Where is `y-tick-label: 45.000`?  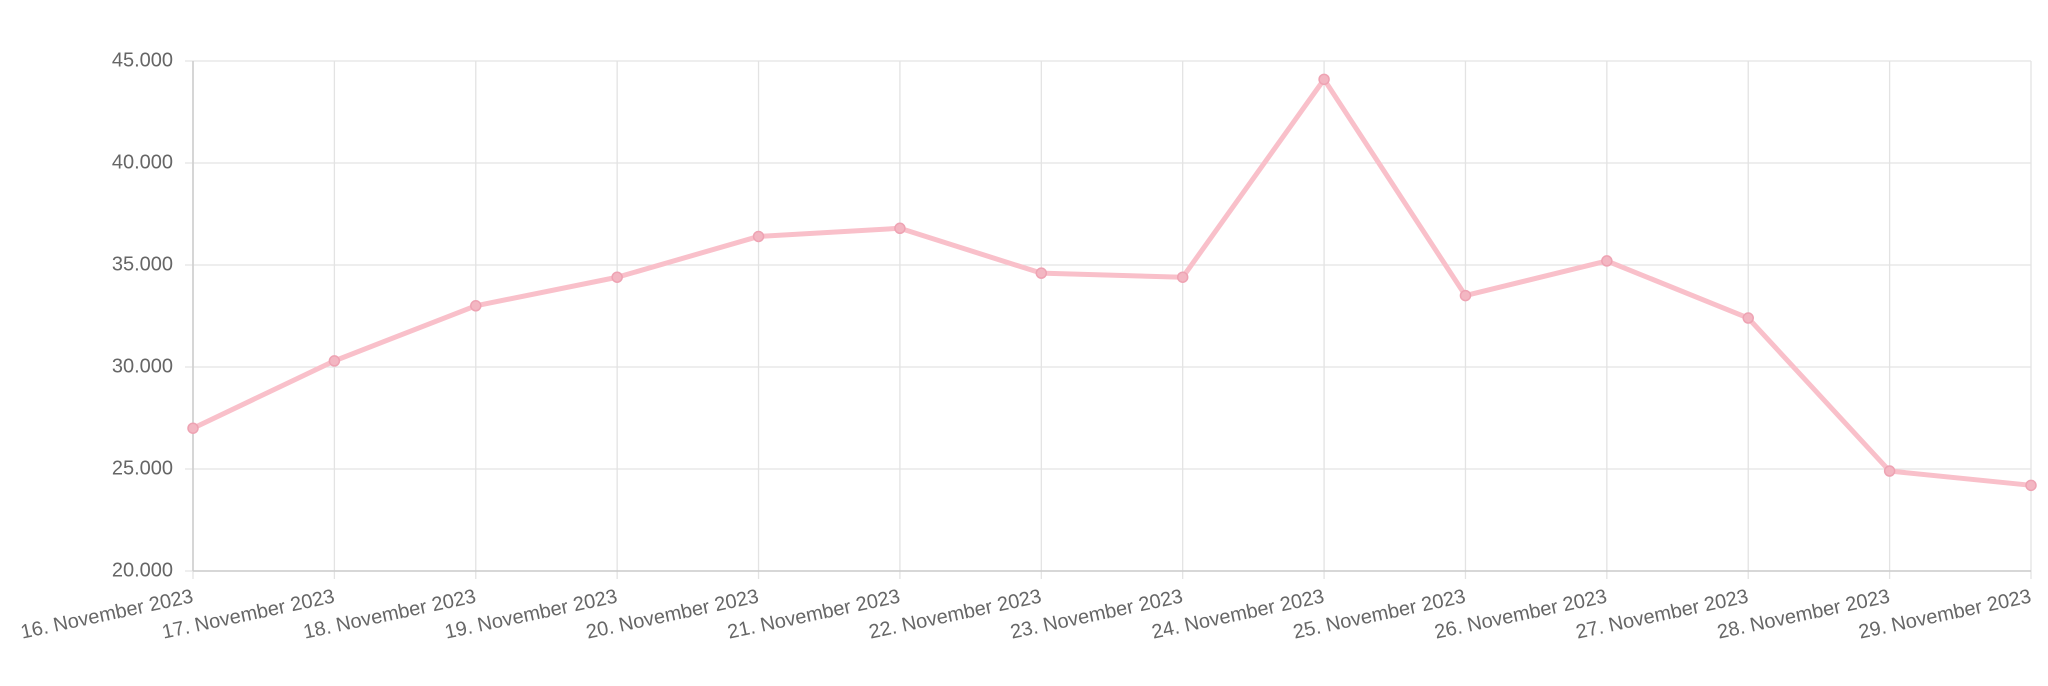 y-tick-label: 45.000 is located at coordinates (142, 60).